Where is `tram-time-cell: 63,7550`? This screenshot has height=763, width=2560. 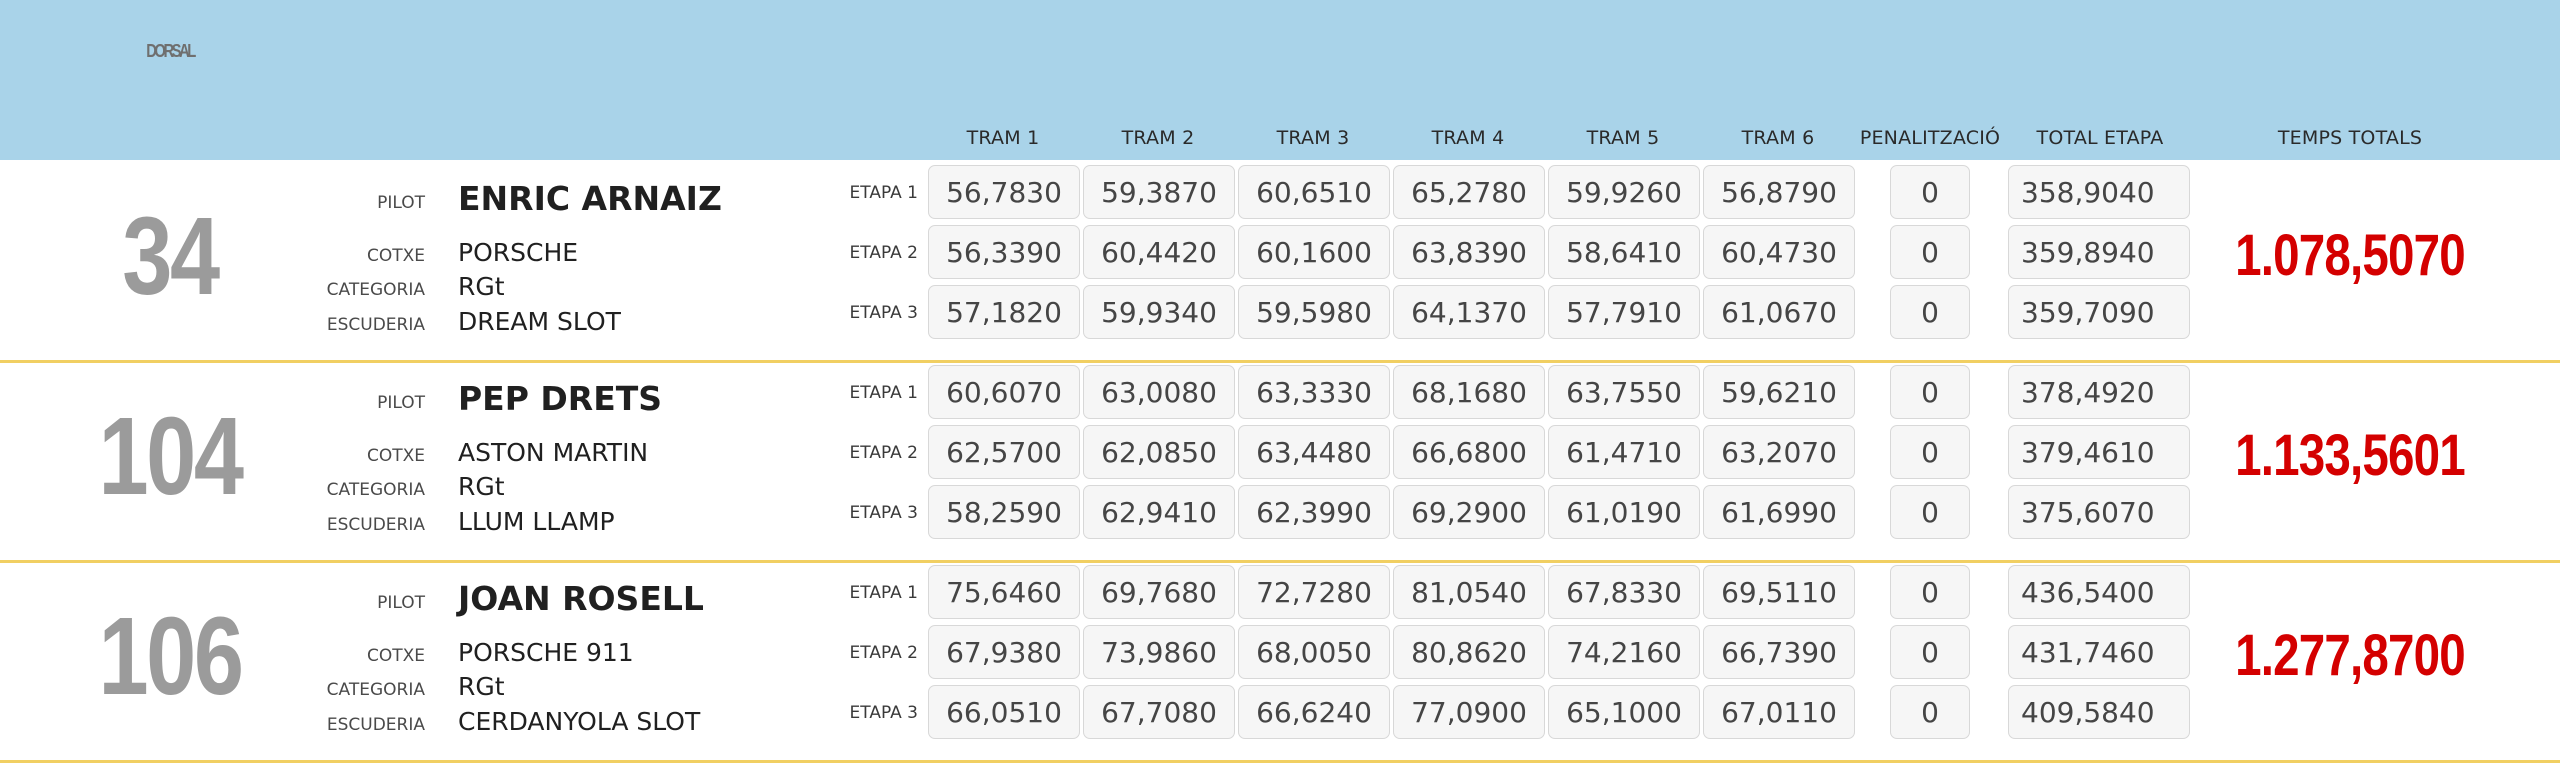 tram-time-cell: 63,7550 is located at coordinates (1624, 392).